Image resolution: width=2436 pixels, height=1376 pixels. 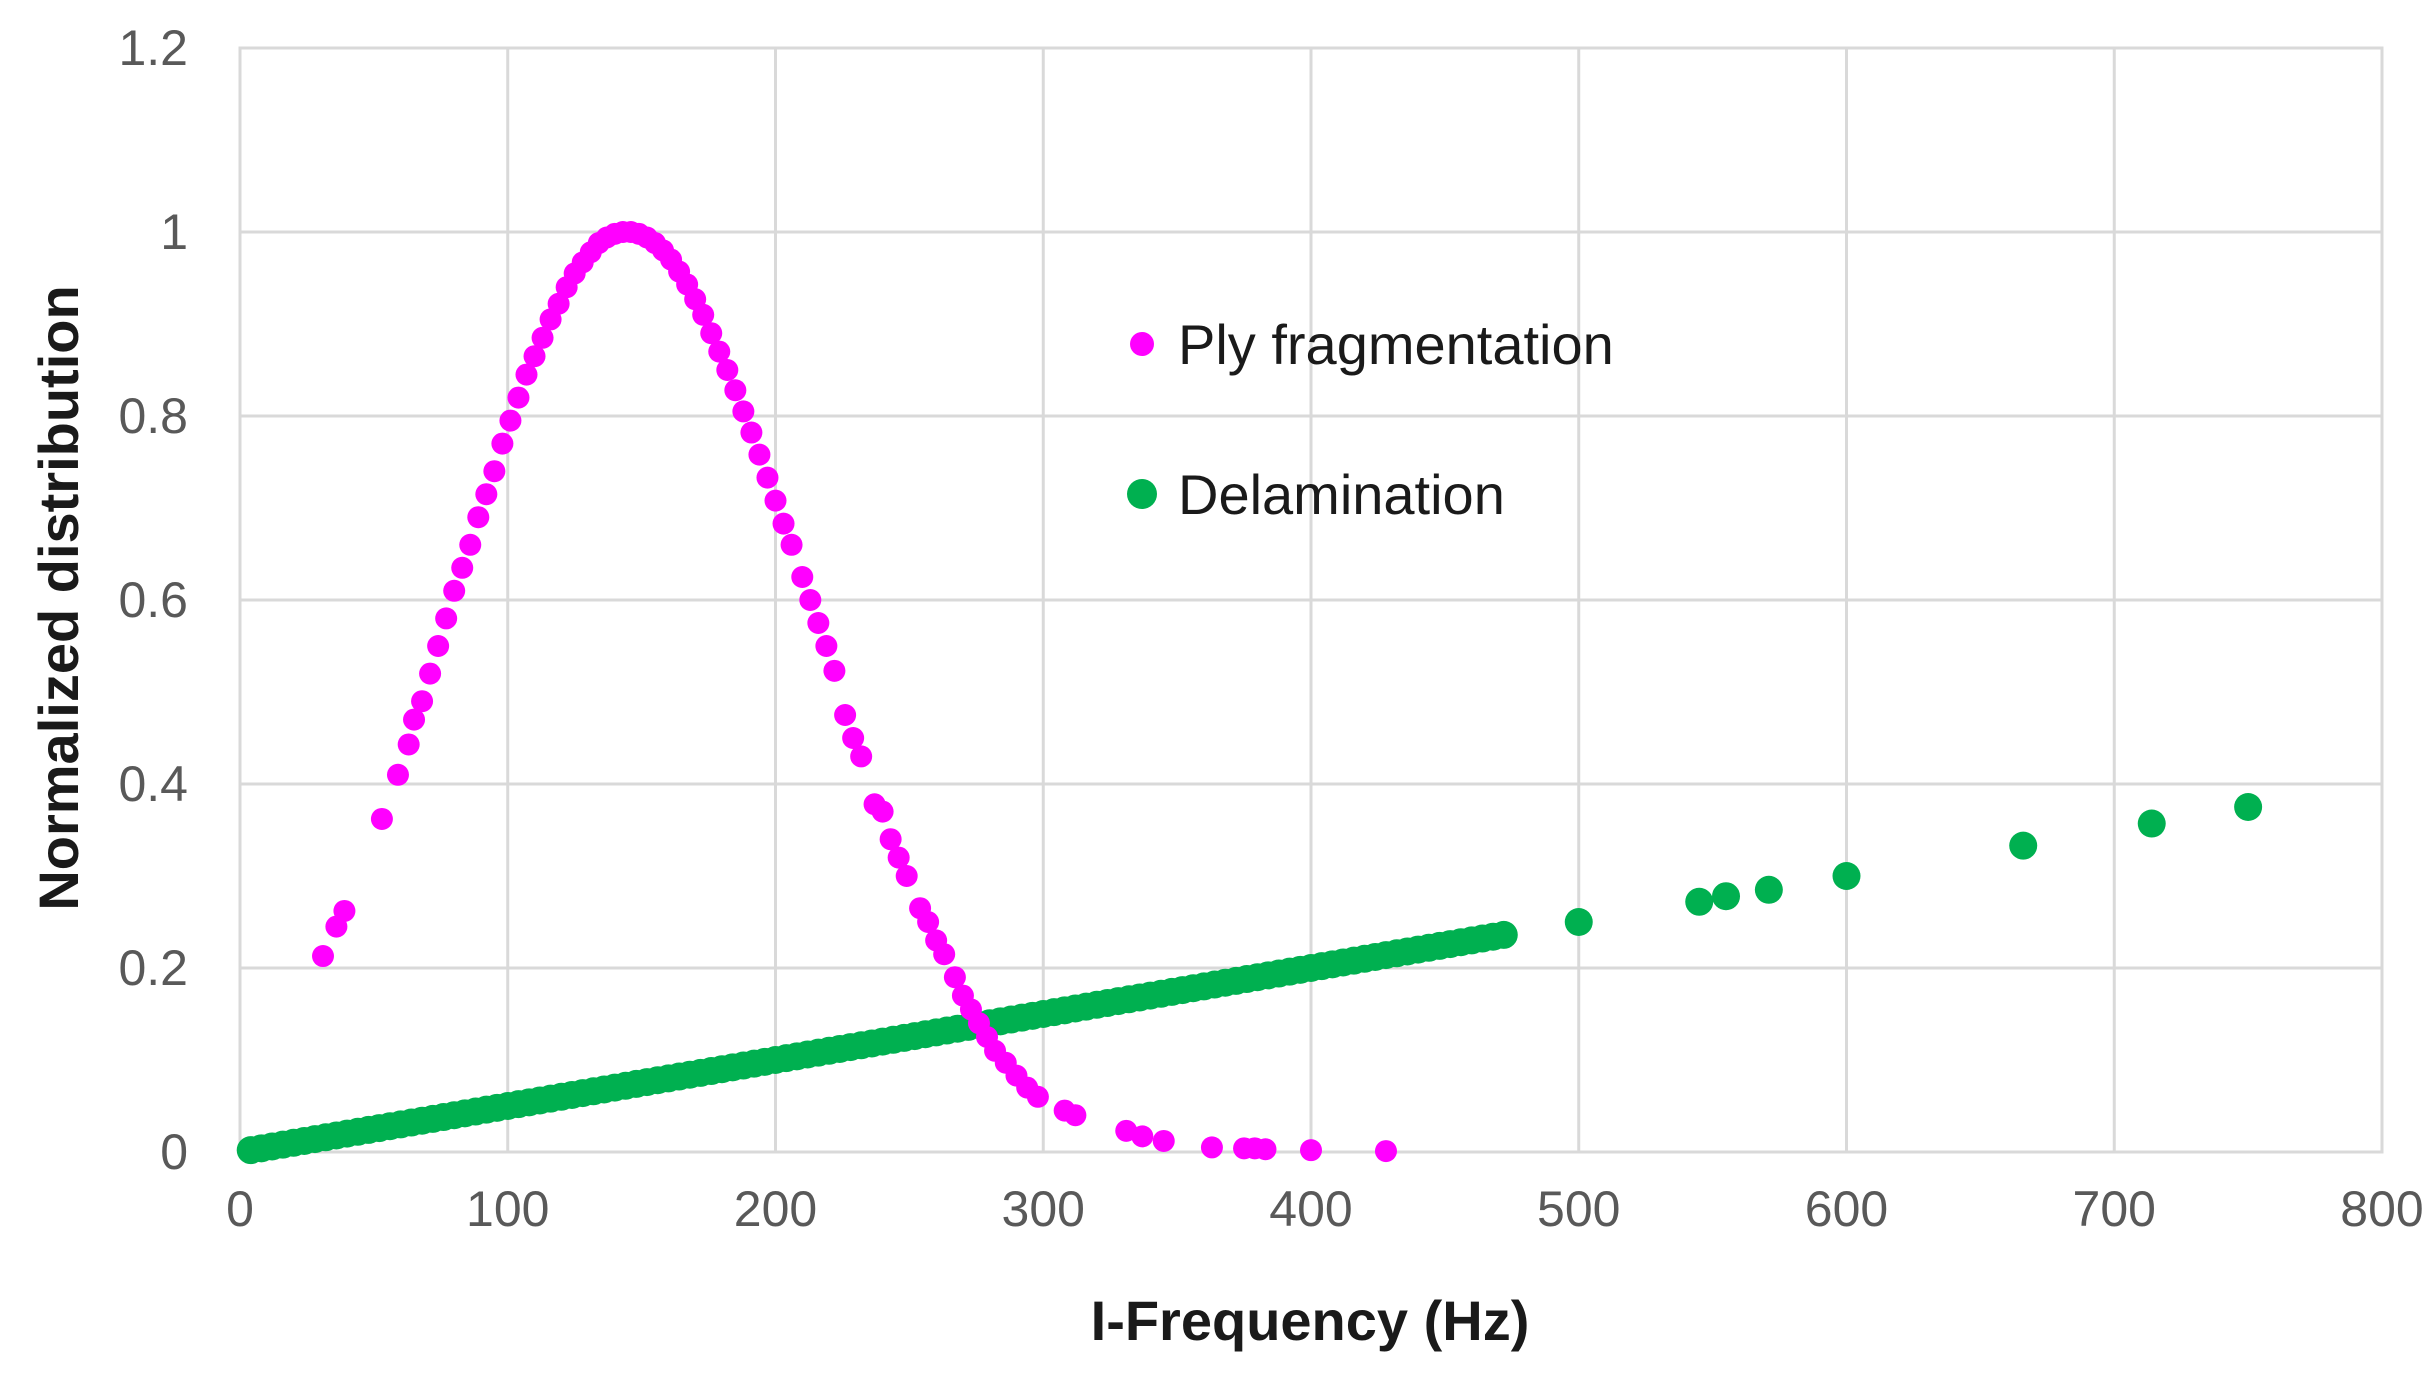 I want to click on x-tick-label: 800, so click(x=2381, y=1209).